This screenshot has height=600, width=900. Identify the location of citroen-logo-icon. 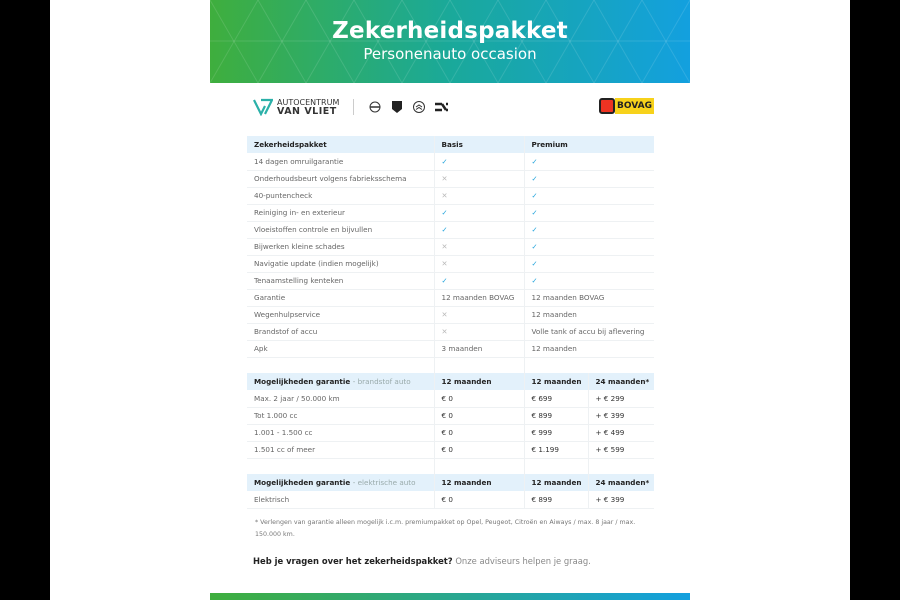
(419, 107).